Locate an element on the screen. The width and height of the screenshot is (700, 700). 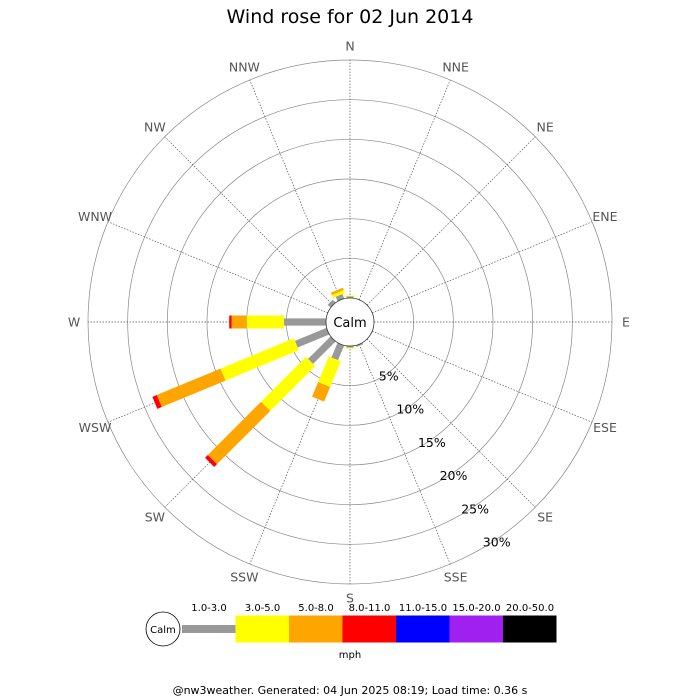
legend-label-2: 5.0-8.0 is located at coordinates (315, 608).